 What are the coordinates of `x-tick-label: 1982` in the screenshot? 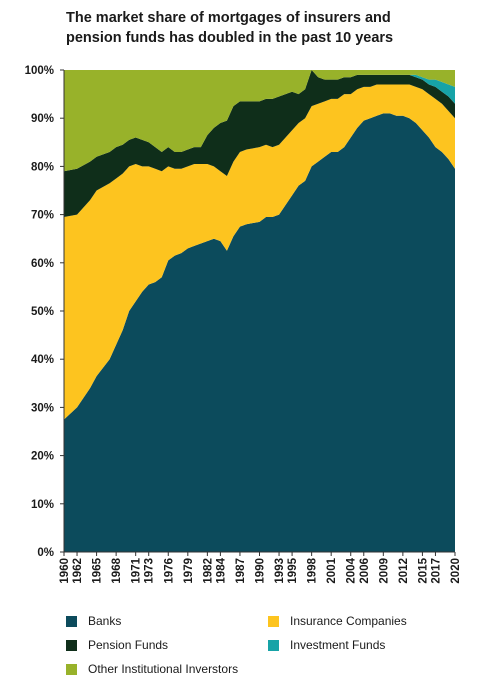 It's located at (208, 571).